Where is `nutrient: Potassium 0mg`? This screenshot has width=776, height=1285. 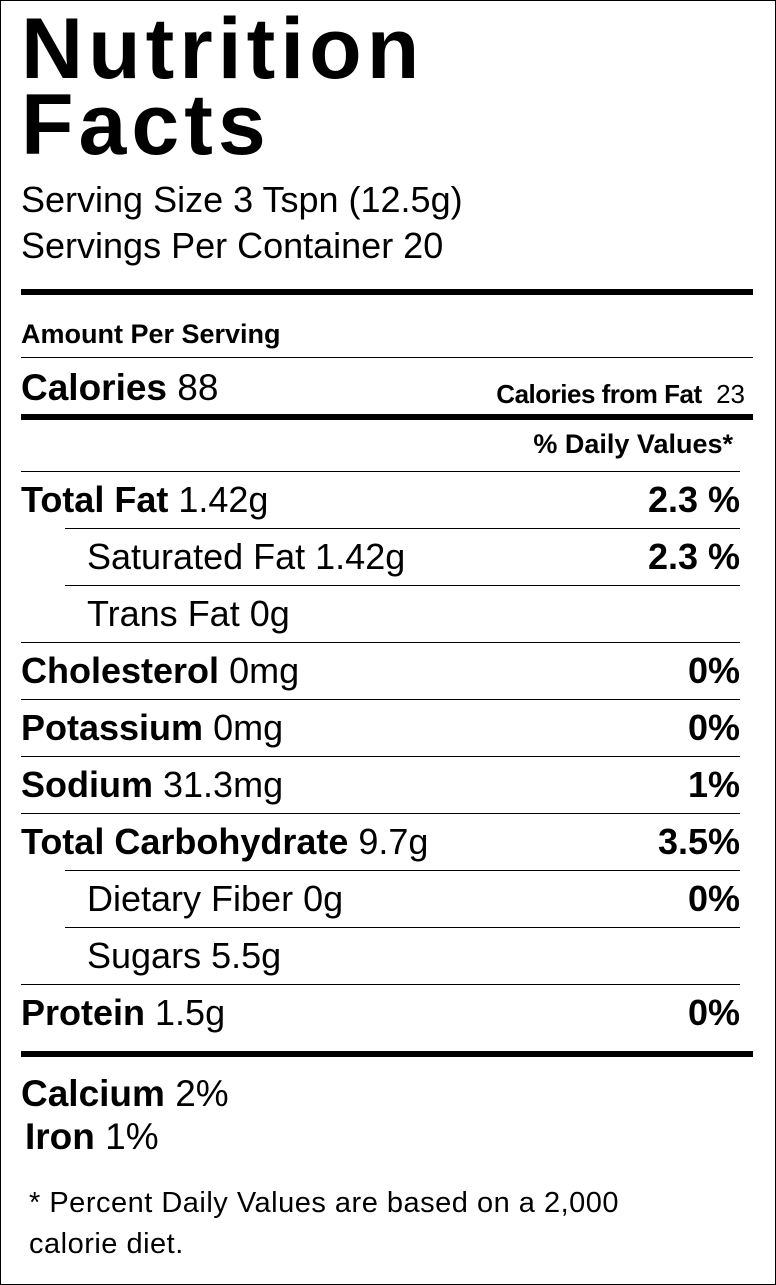
nutrient: Potassium 0mg is located at coordinates (152, 728).